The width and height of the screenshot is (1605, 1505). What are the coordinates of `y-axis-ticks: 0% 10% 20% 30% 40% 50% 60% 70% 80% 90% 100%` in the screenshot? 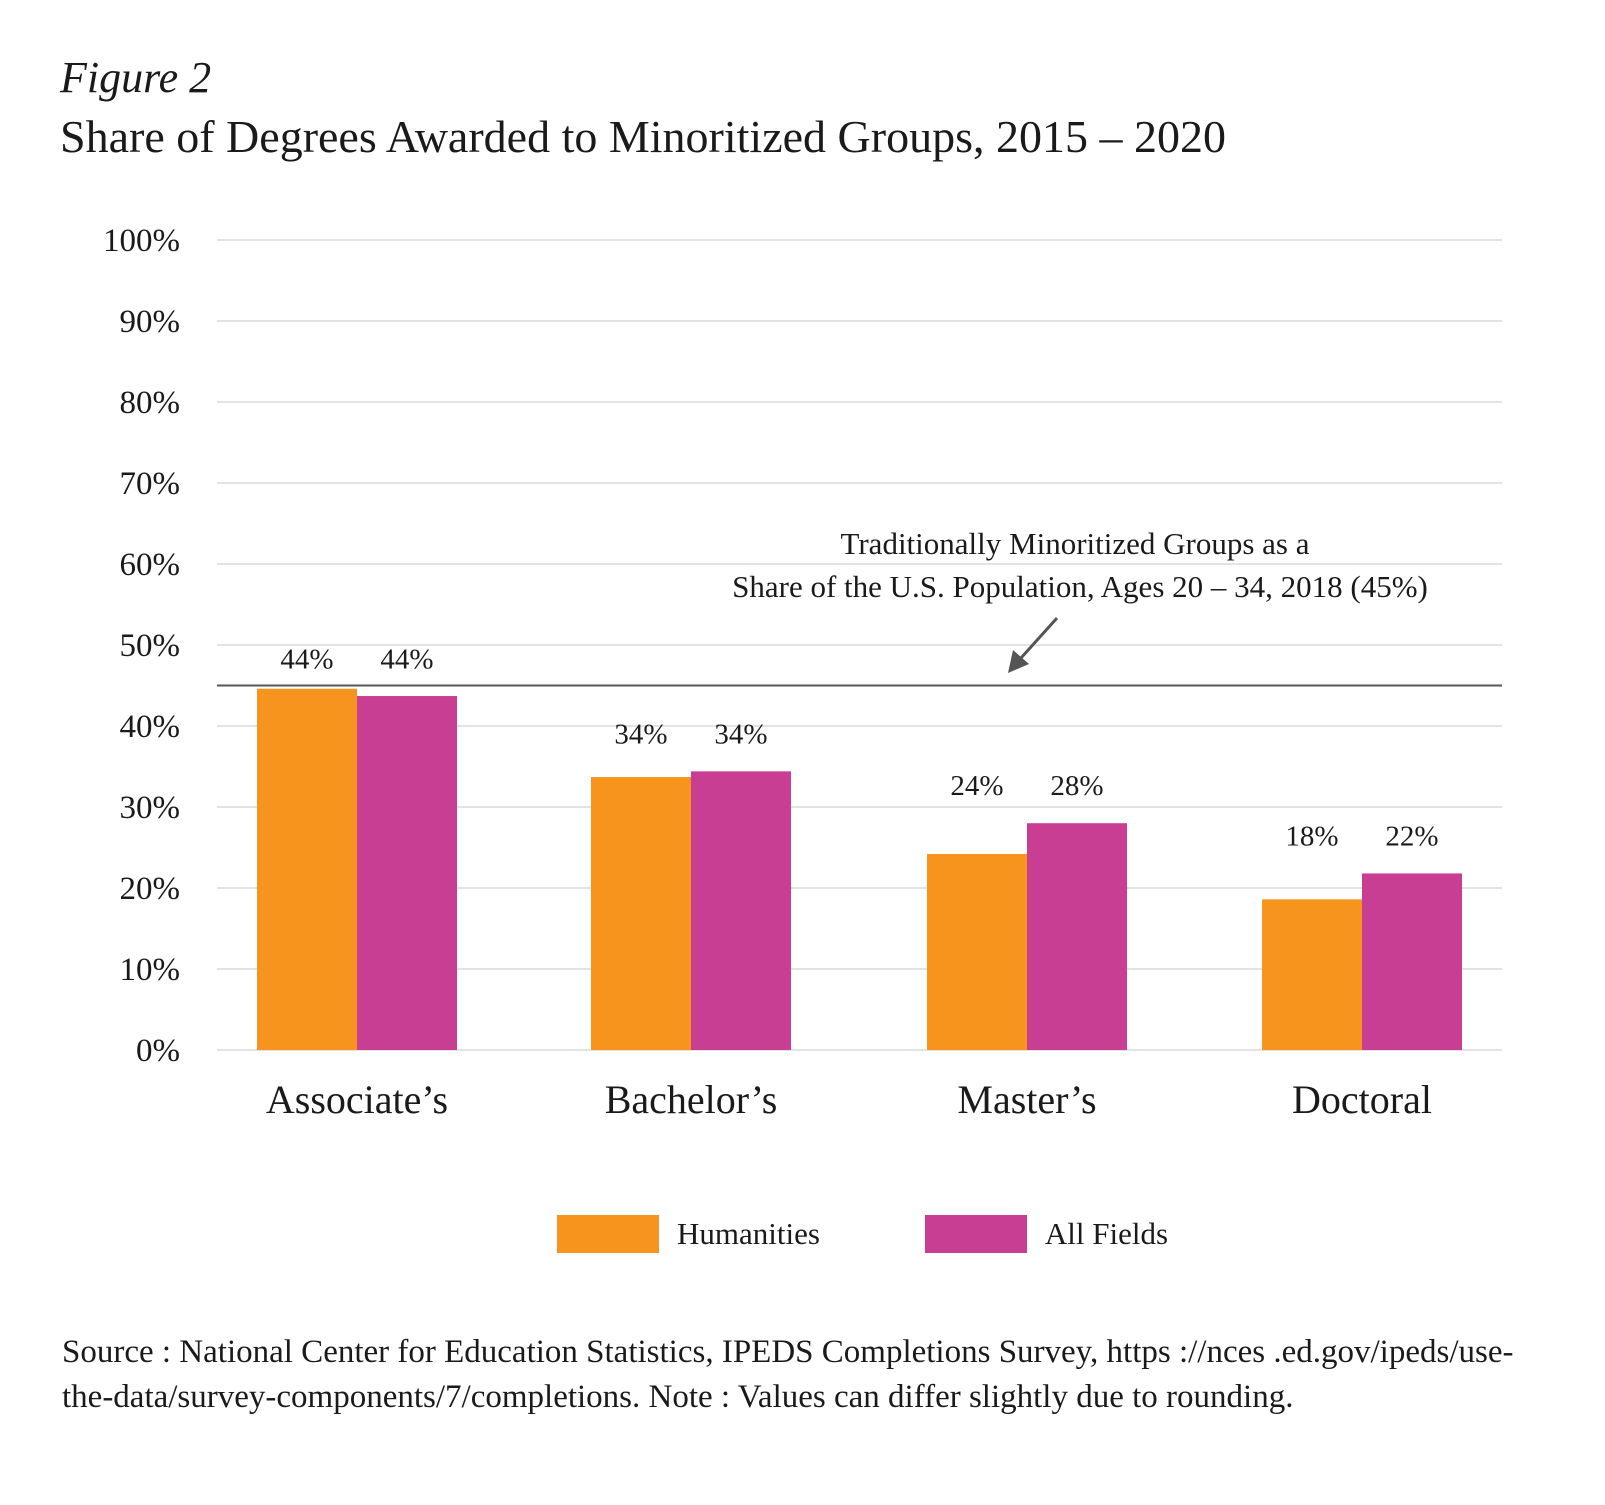 It's located at (141, 646).